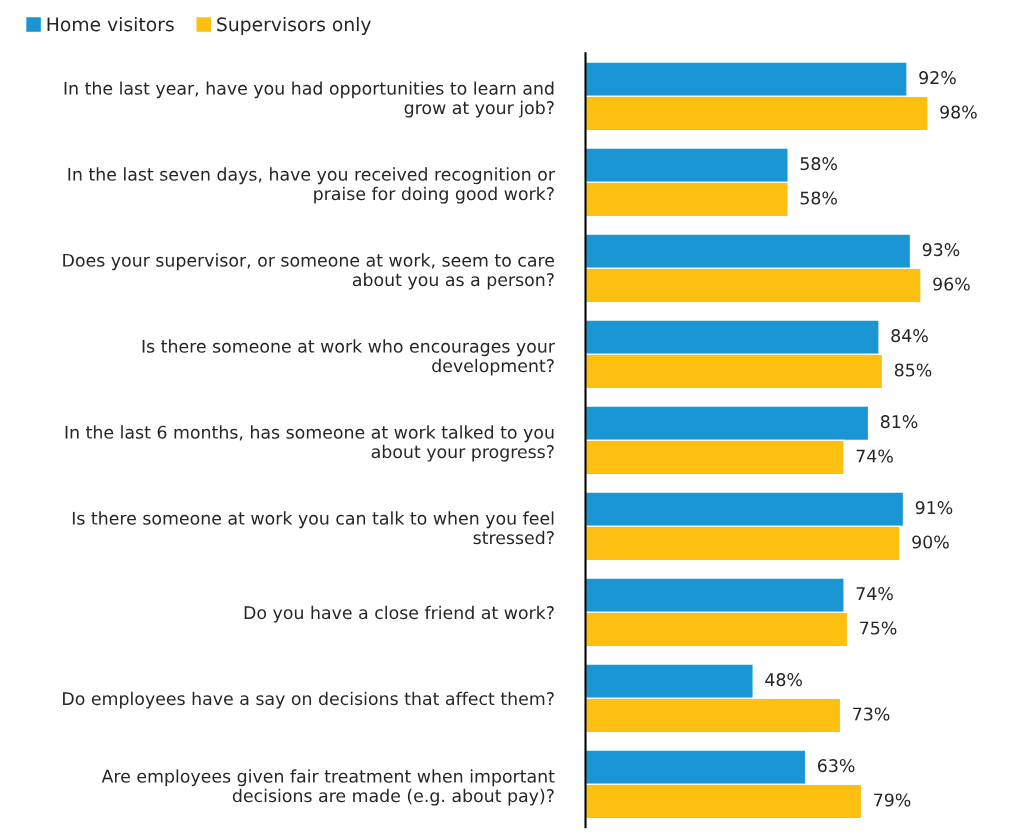 This screenshot has width=1013, height=834. I want to click on data-label: 81%, so click(899, 422).